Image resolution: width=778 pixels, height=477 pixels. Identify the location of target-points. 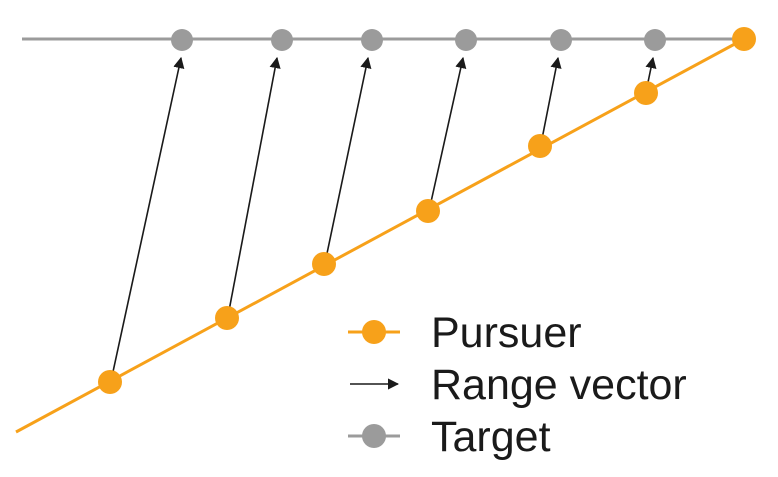
(418, 40).